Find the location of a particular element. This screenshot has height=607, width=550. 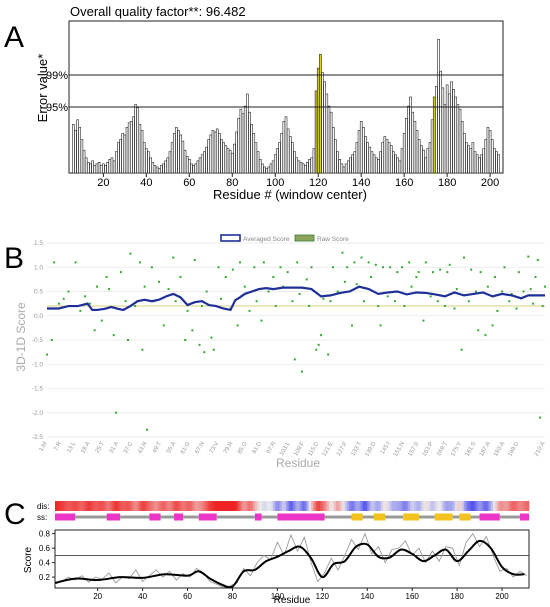

panel-a-letter: A is located at coordinates (14, 37).